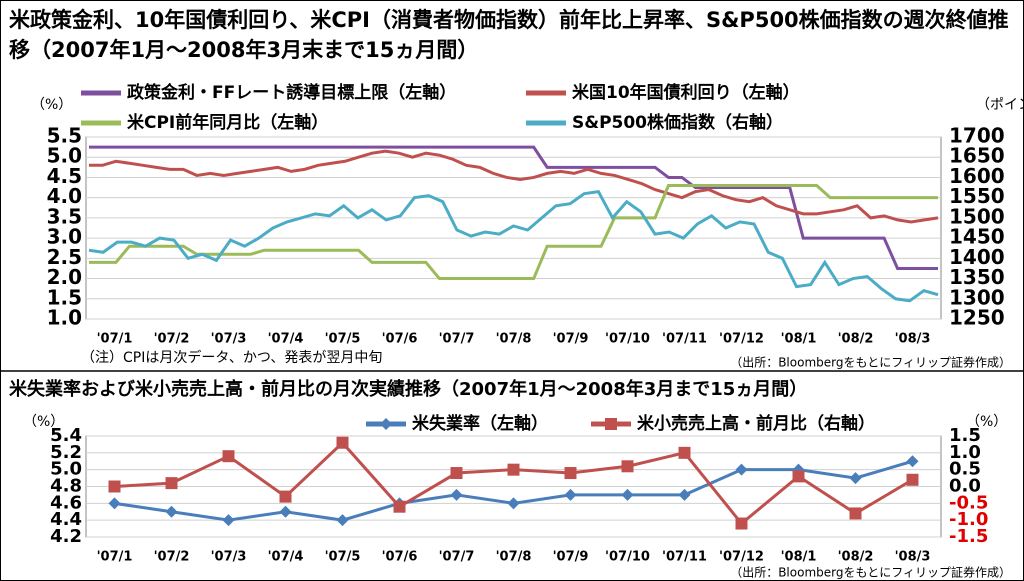  Describe the element at coordinates (870, 362) in the screenshot. I see `source: （出所：Bloombergをもとにフィリップ証券作成）` at that location.